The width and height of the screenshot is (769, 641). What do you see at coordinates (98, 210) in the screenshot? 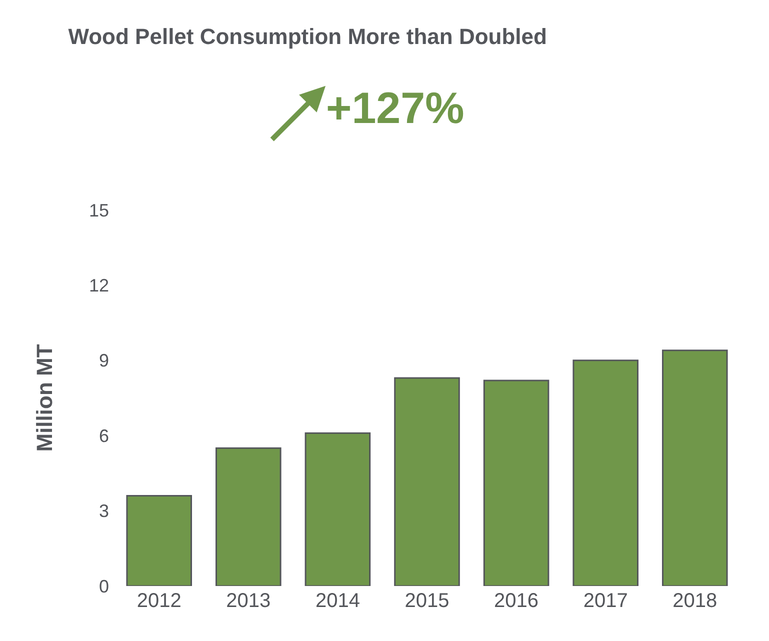
I see `y-tick-label: 15` at bounding box center [98, 210].